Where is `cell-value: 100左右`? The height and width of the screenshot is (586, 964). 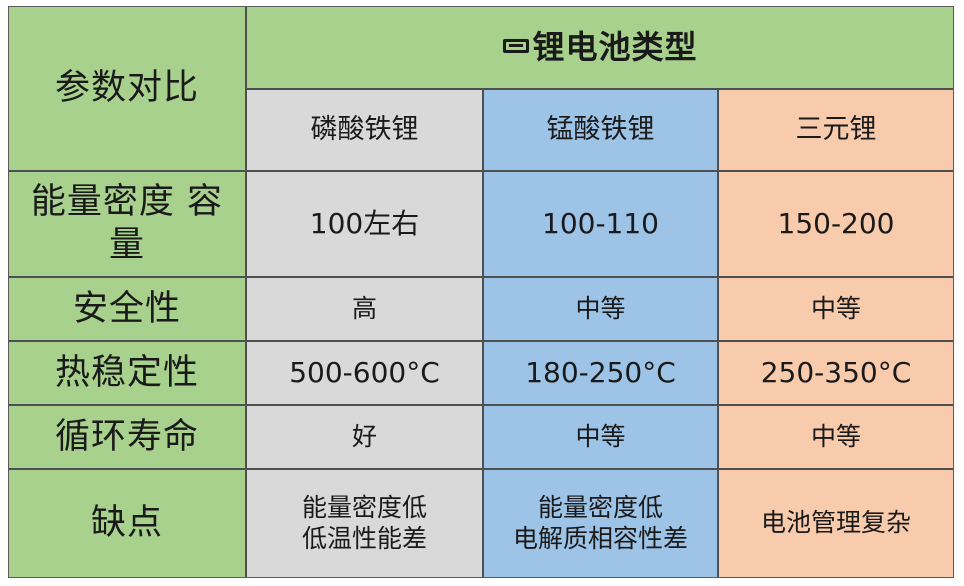 cell-value: 100左右 is located at coordinates (364, 224).